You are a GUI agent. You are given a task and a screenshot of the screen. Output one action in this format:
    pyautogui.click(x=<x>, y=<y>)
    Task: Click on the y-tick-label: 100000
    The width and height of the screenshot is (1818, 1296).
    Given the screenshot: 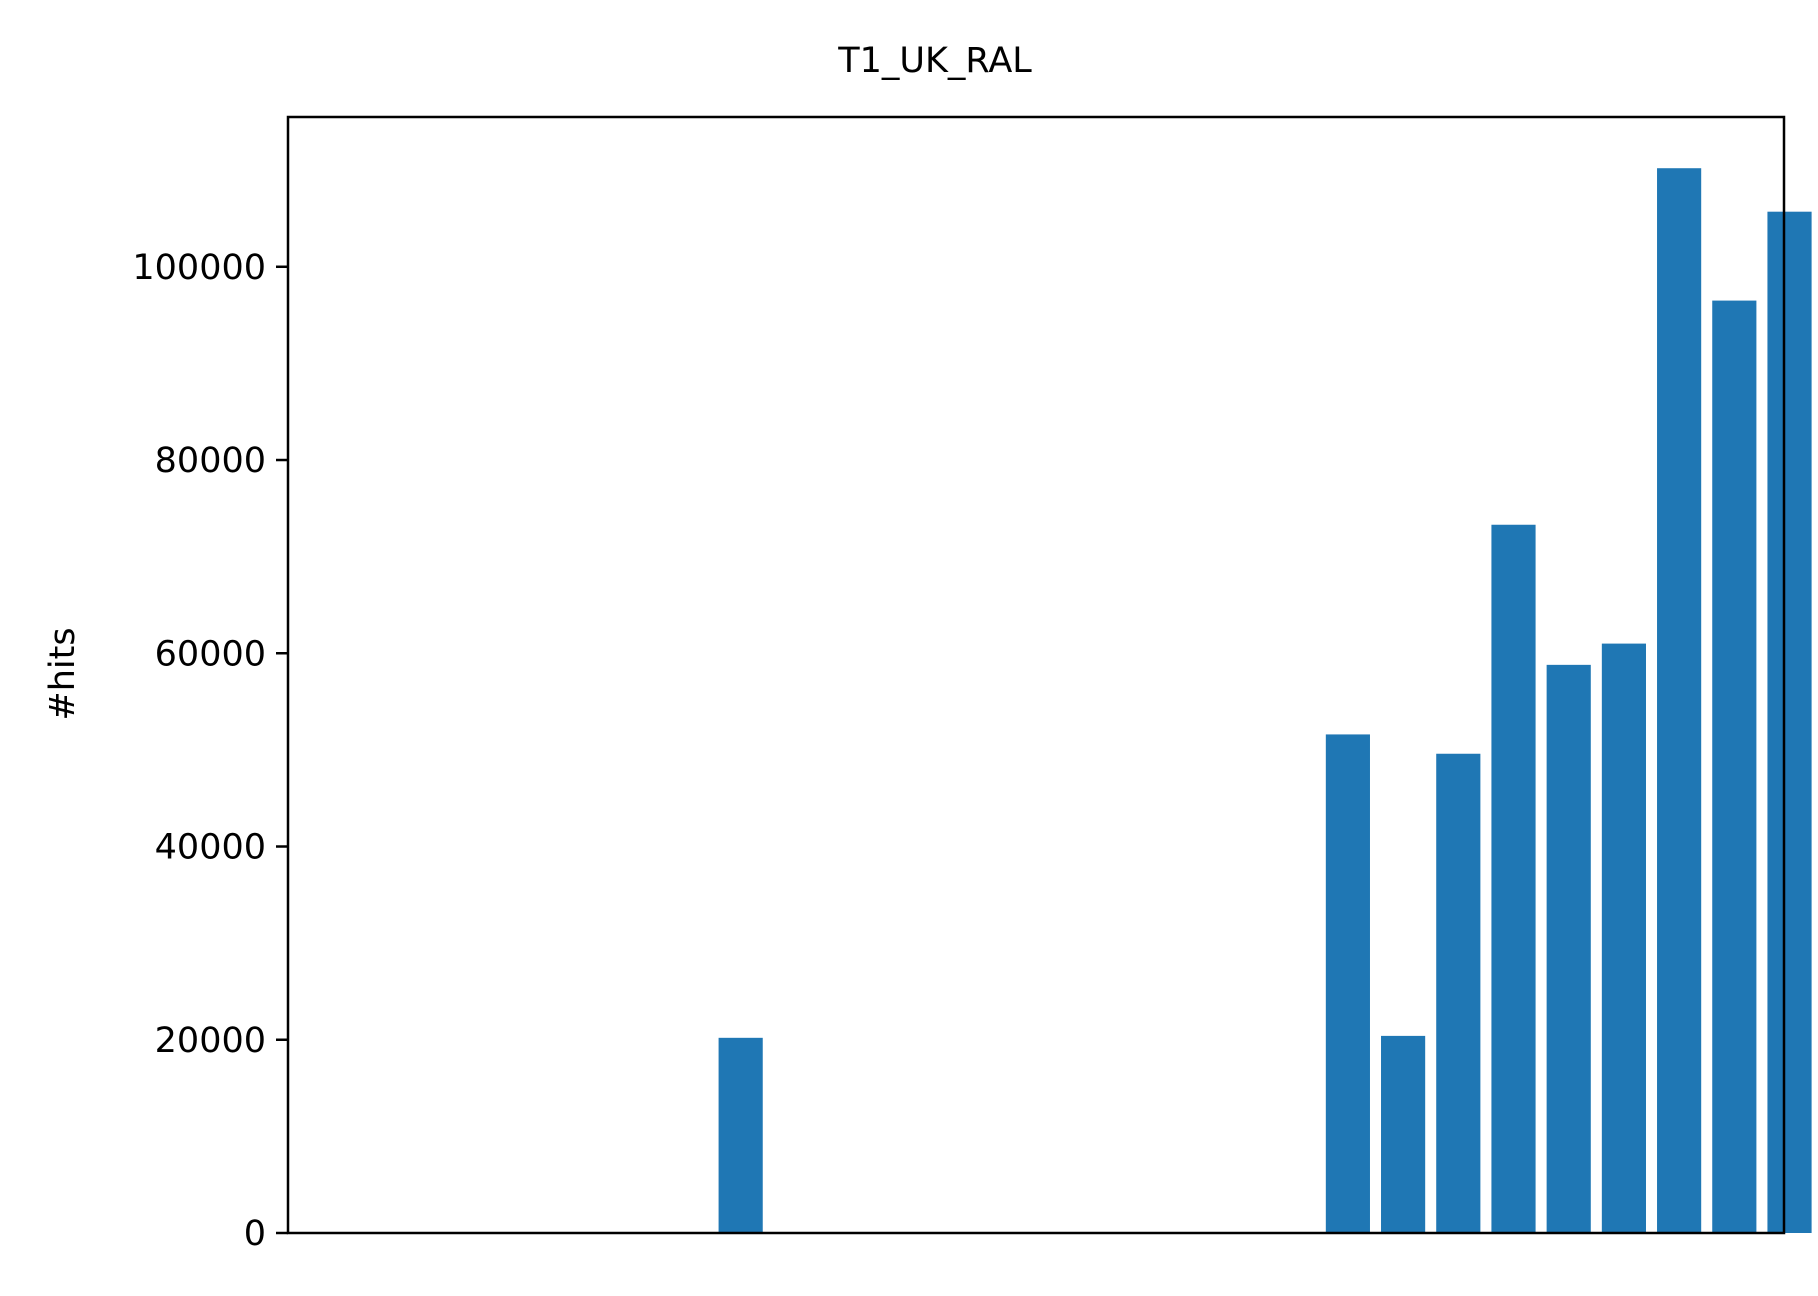 What is the action you would take?
    pyautogui.click(x=199, y=268)
    